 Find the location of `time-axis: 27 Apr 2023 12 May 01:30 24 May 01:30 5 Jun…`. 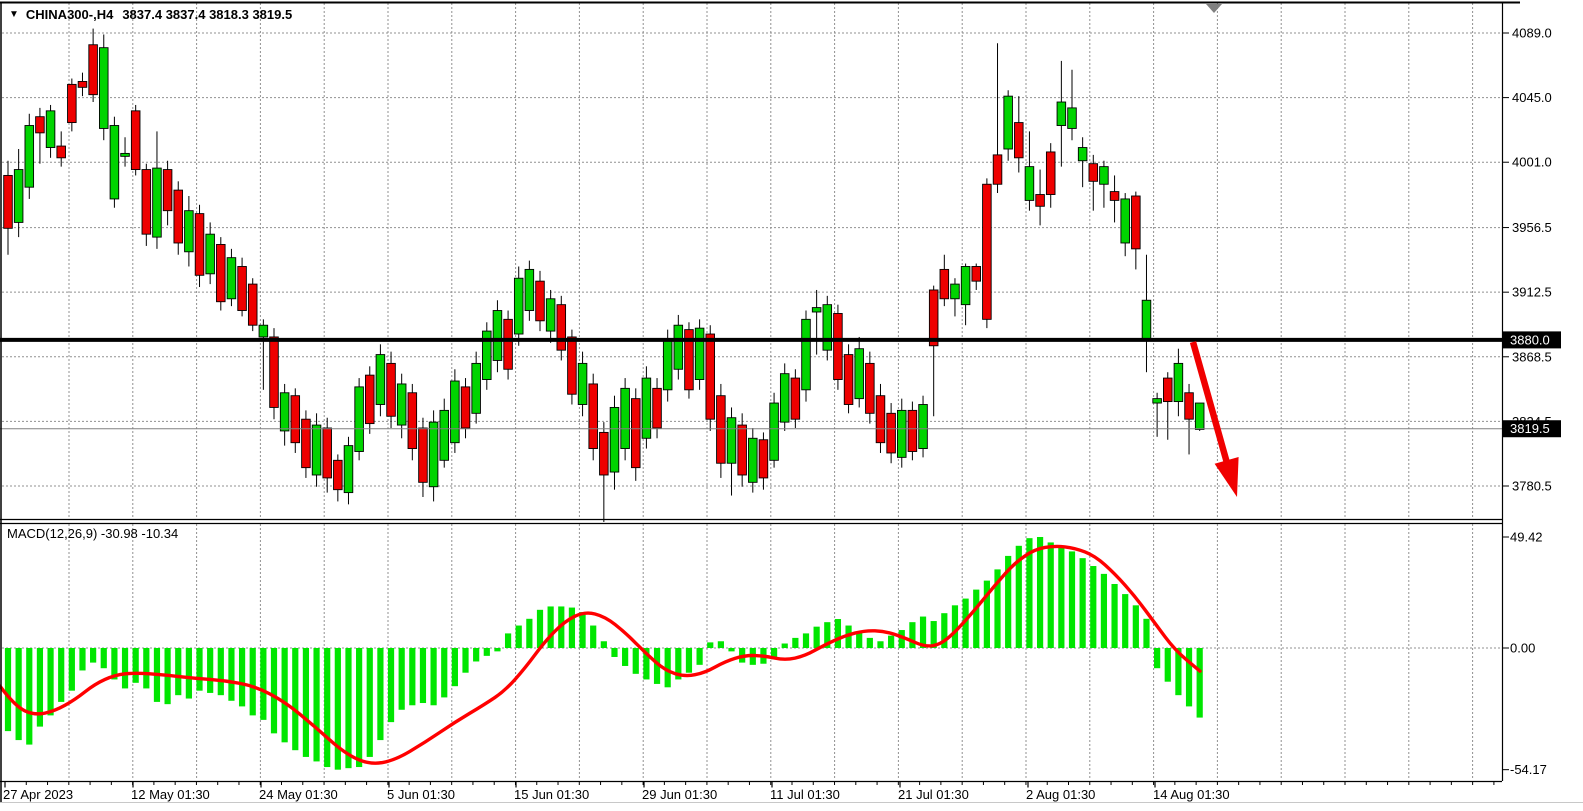

time-axis: 27 Apr 2023 12 May 01:30 24 May 01:30 5 Jun… is located at coordinates (749, 791).